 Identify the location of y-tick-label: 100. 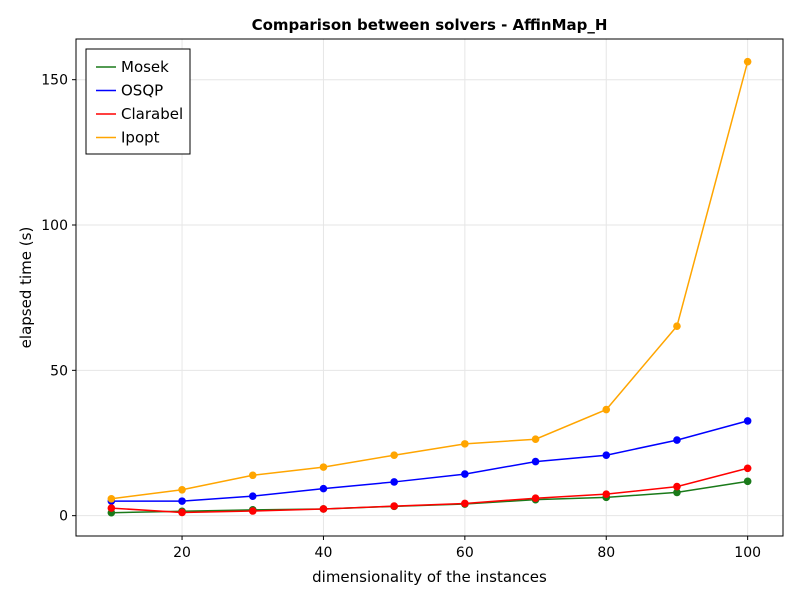
(54, 226).